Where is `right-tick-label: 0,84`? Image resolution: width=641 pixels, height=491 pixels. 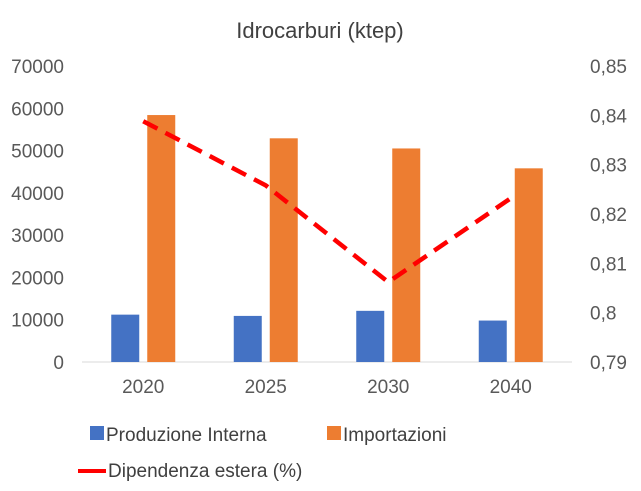 right-tick-label: 0,84 is located at coordinates (608, 116).